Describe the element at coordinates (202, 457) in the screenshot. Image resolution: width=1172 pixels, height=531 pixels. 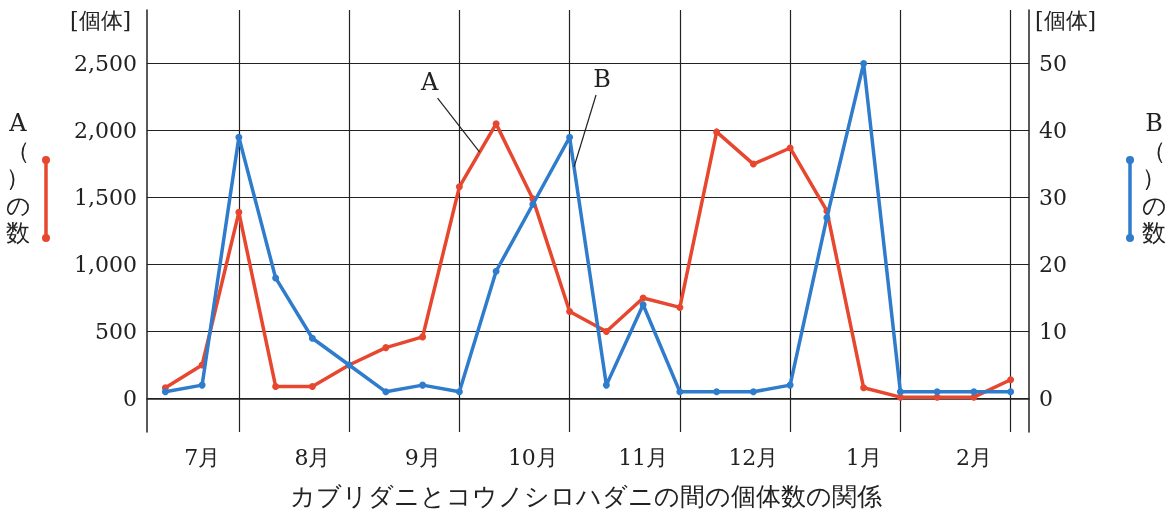
I see `x-tick-label: 7月` at that location.